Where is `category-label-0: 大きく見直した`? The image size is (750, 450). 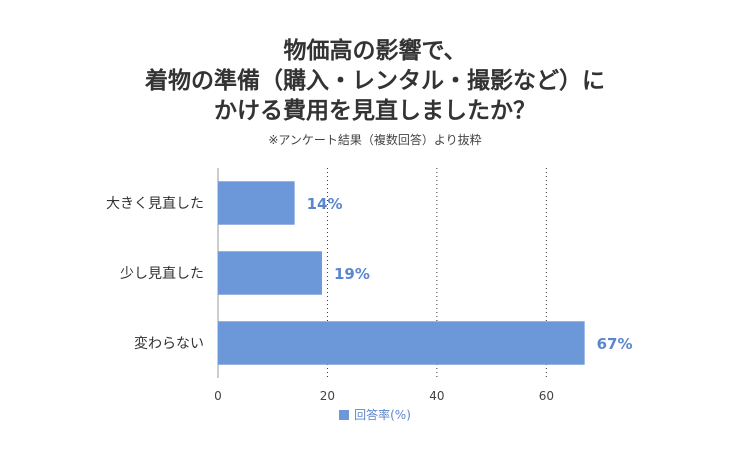
category-label-0: 大きく見直した is located at coordinates (155, 203).